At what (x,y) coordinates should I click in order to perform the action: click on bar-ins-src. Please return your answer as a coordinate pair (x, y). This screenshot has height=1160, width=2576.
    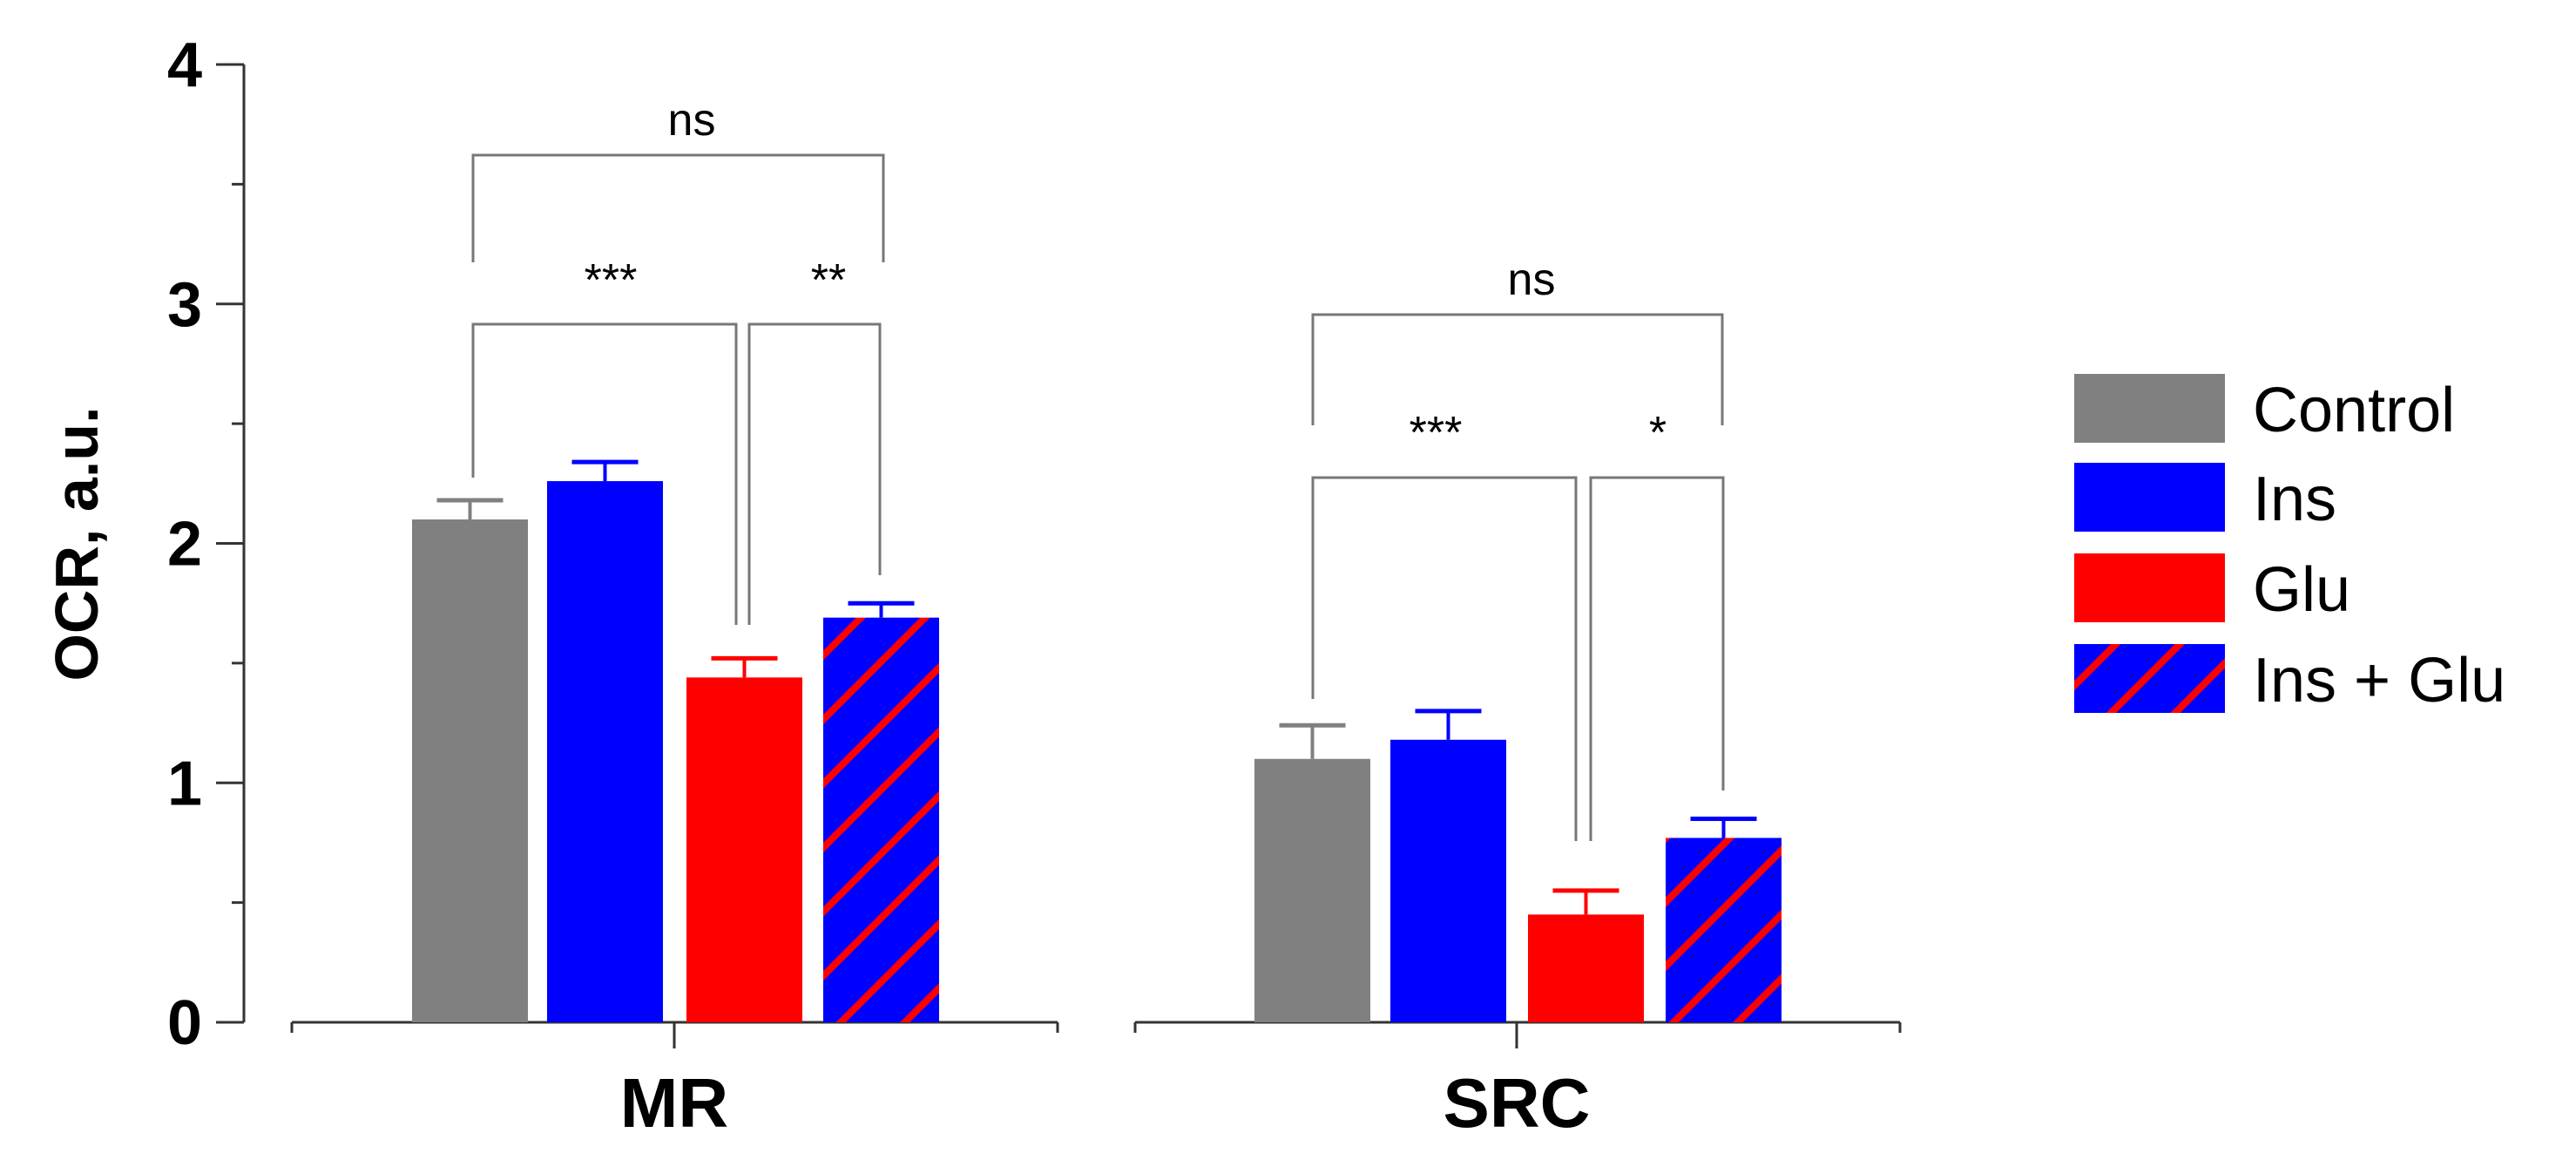
    Looking at the image, I should click on (1448, 880).